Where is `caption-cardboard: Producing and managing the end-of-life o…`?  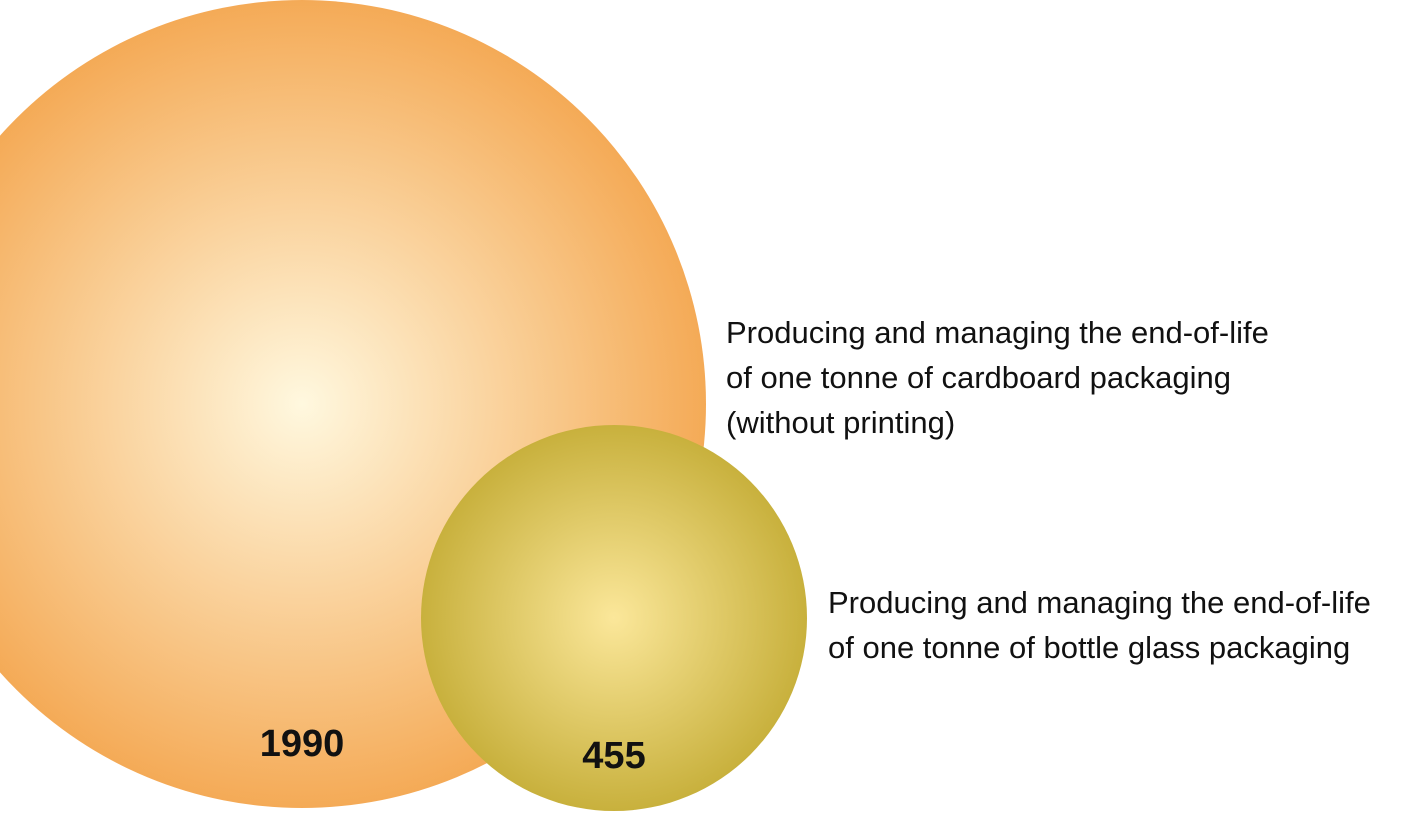
caption-cardboard: Producing and managing the end-of-life o… is located at coordinates (997, 377).